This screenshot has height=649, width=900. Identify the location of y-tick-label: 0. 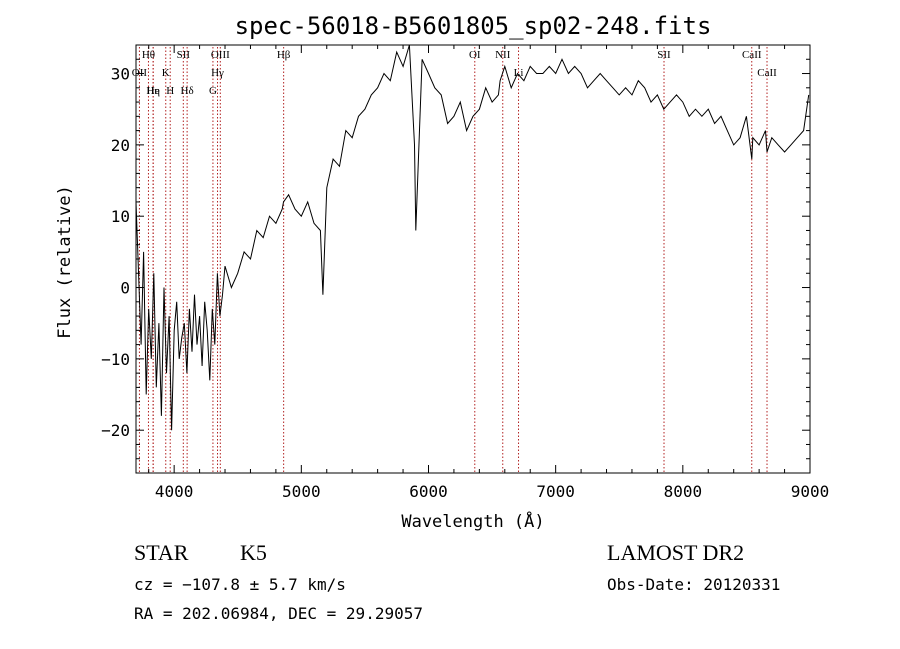
(125, 288).